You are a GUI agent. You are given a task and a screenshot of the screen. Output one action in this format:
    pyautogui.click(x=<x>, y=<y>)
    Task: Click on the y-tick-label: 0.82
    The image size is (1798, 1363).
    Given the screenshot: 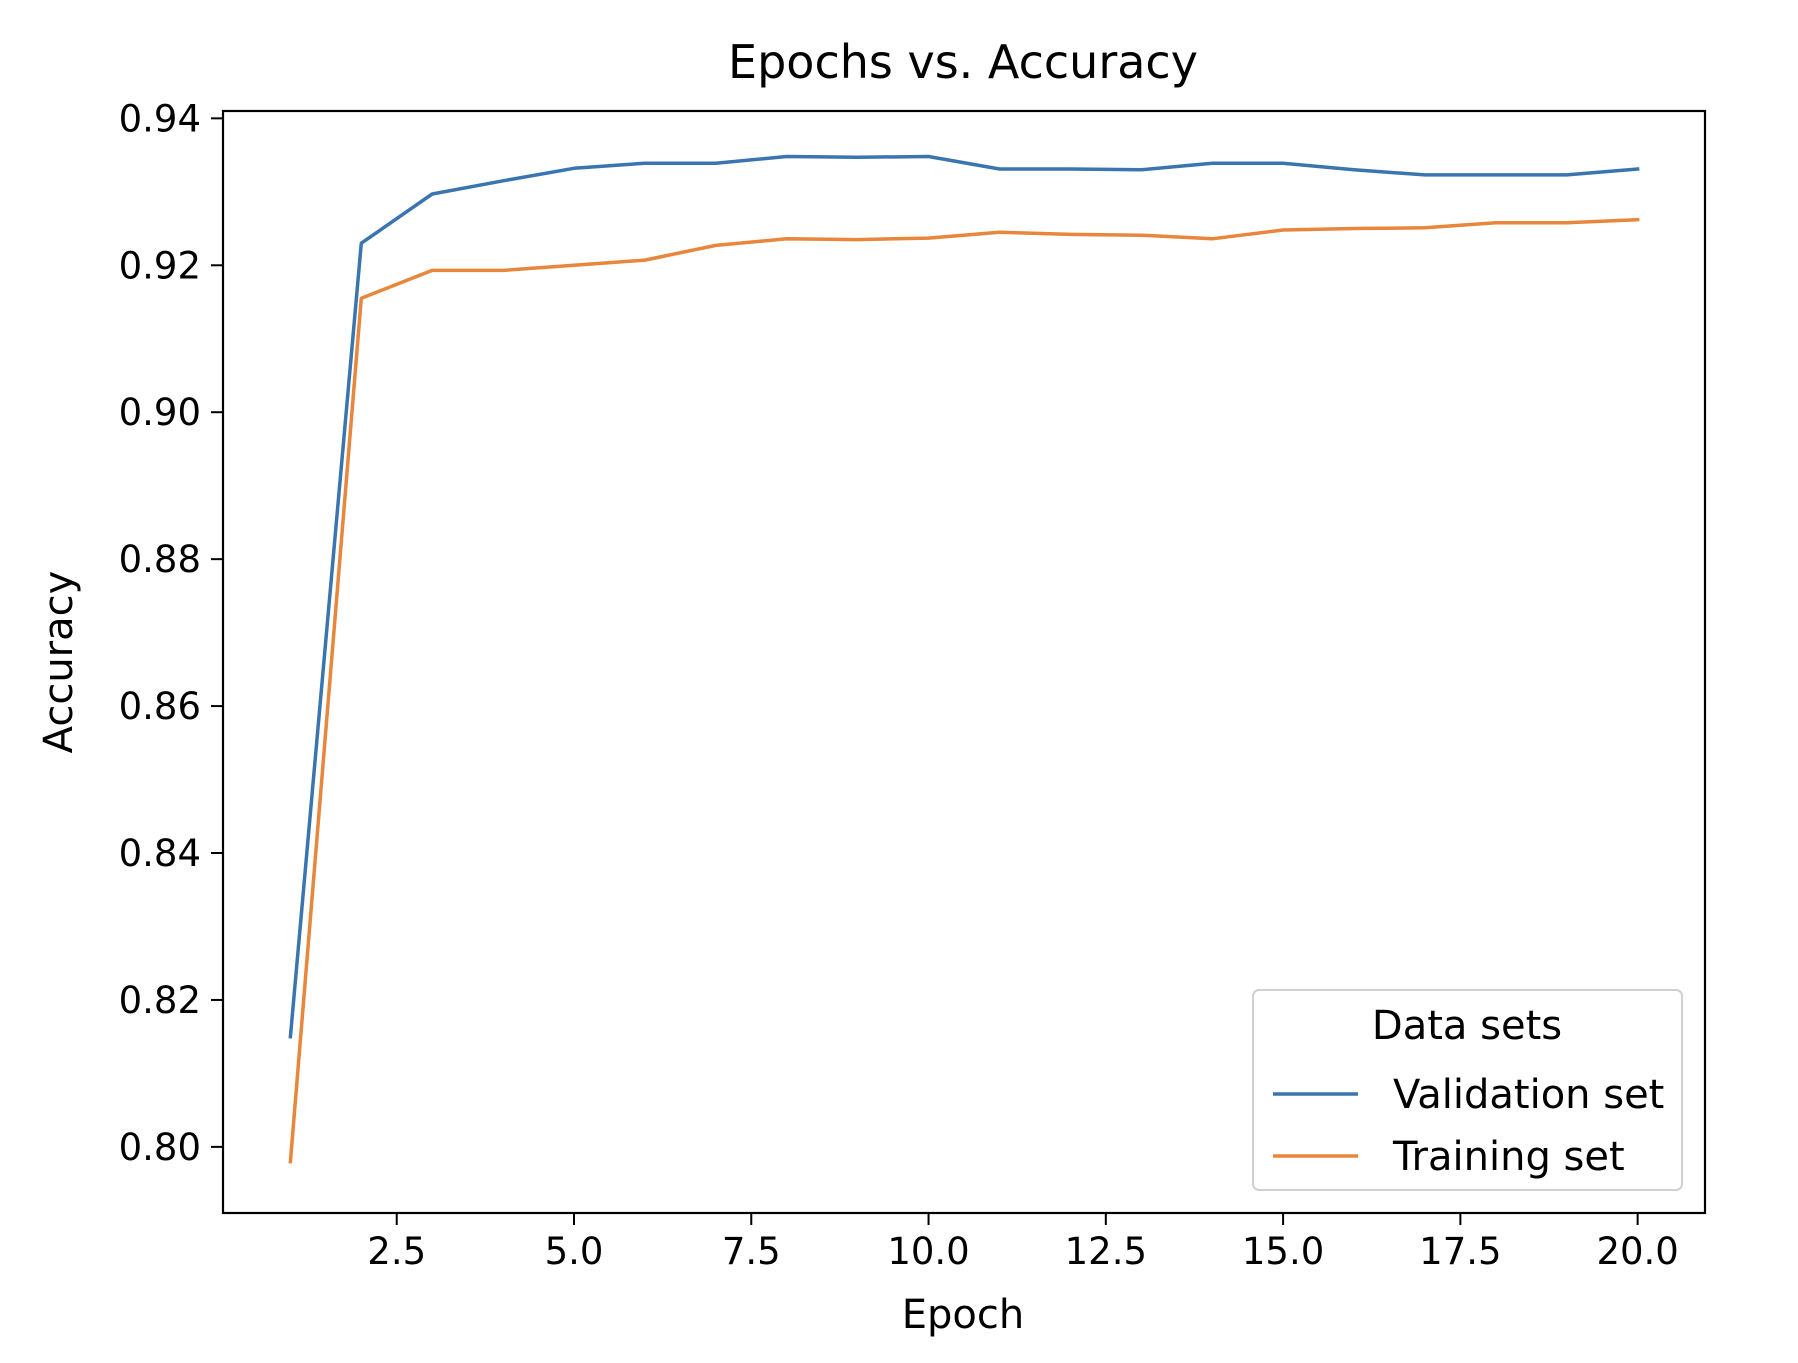 What is the action you would take?
    pyautogui.click(x=160, y=1000)
    